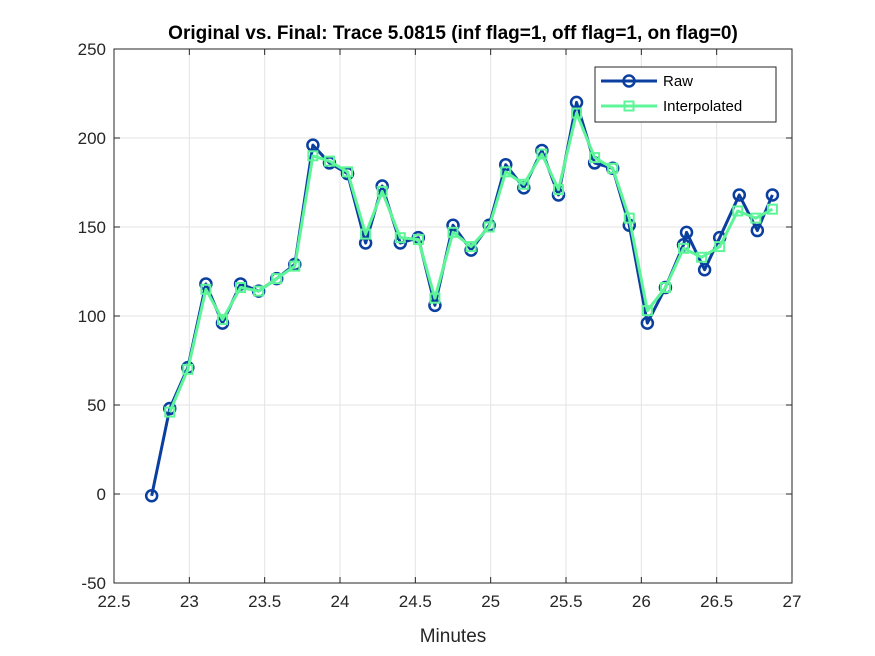  What do you see at coordinates (92, 227) in the screenshot?
I see `y-tick-label: 150` at bounding box center [92, 227].